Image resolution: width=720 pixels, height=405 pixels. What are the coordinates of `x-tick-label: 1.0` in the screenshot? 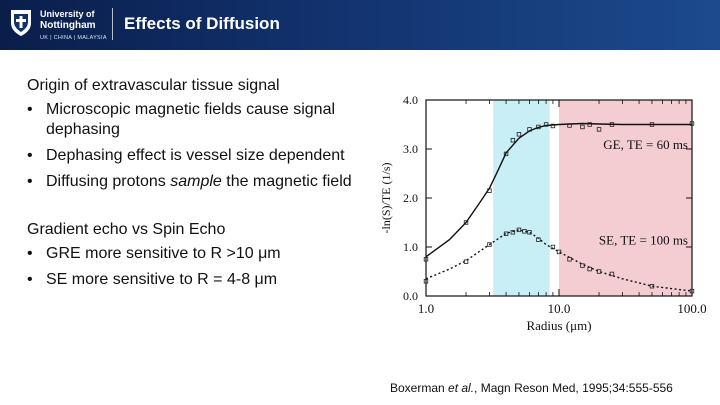 It's located at (426, 308).